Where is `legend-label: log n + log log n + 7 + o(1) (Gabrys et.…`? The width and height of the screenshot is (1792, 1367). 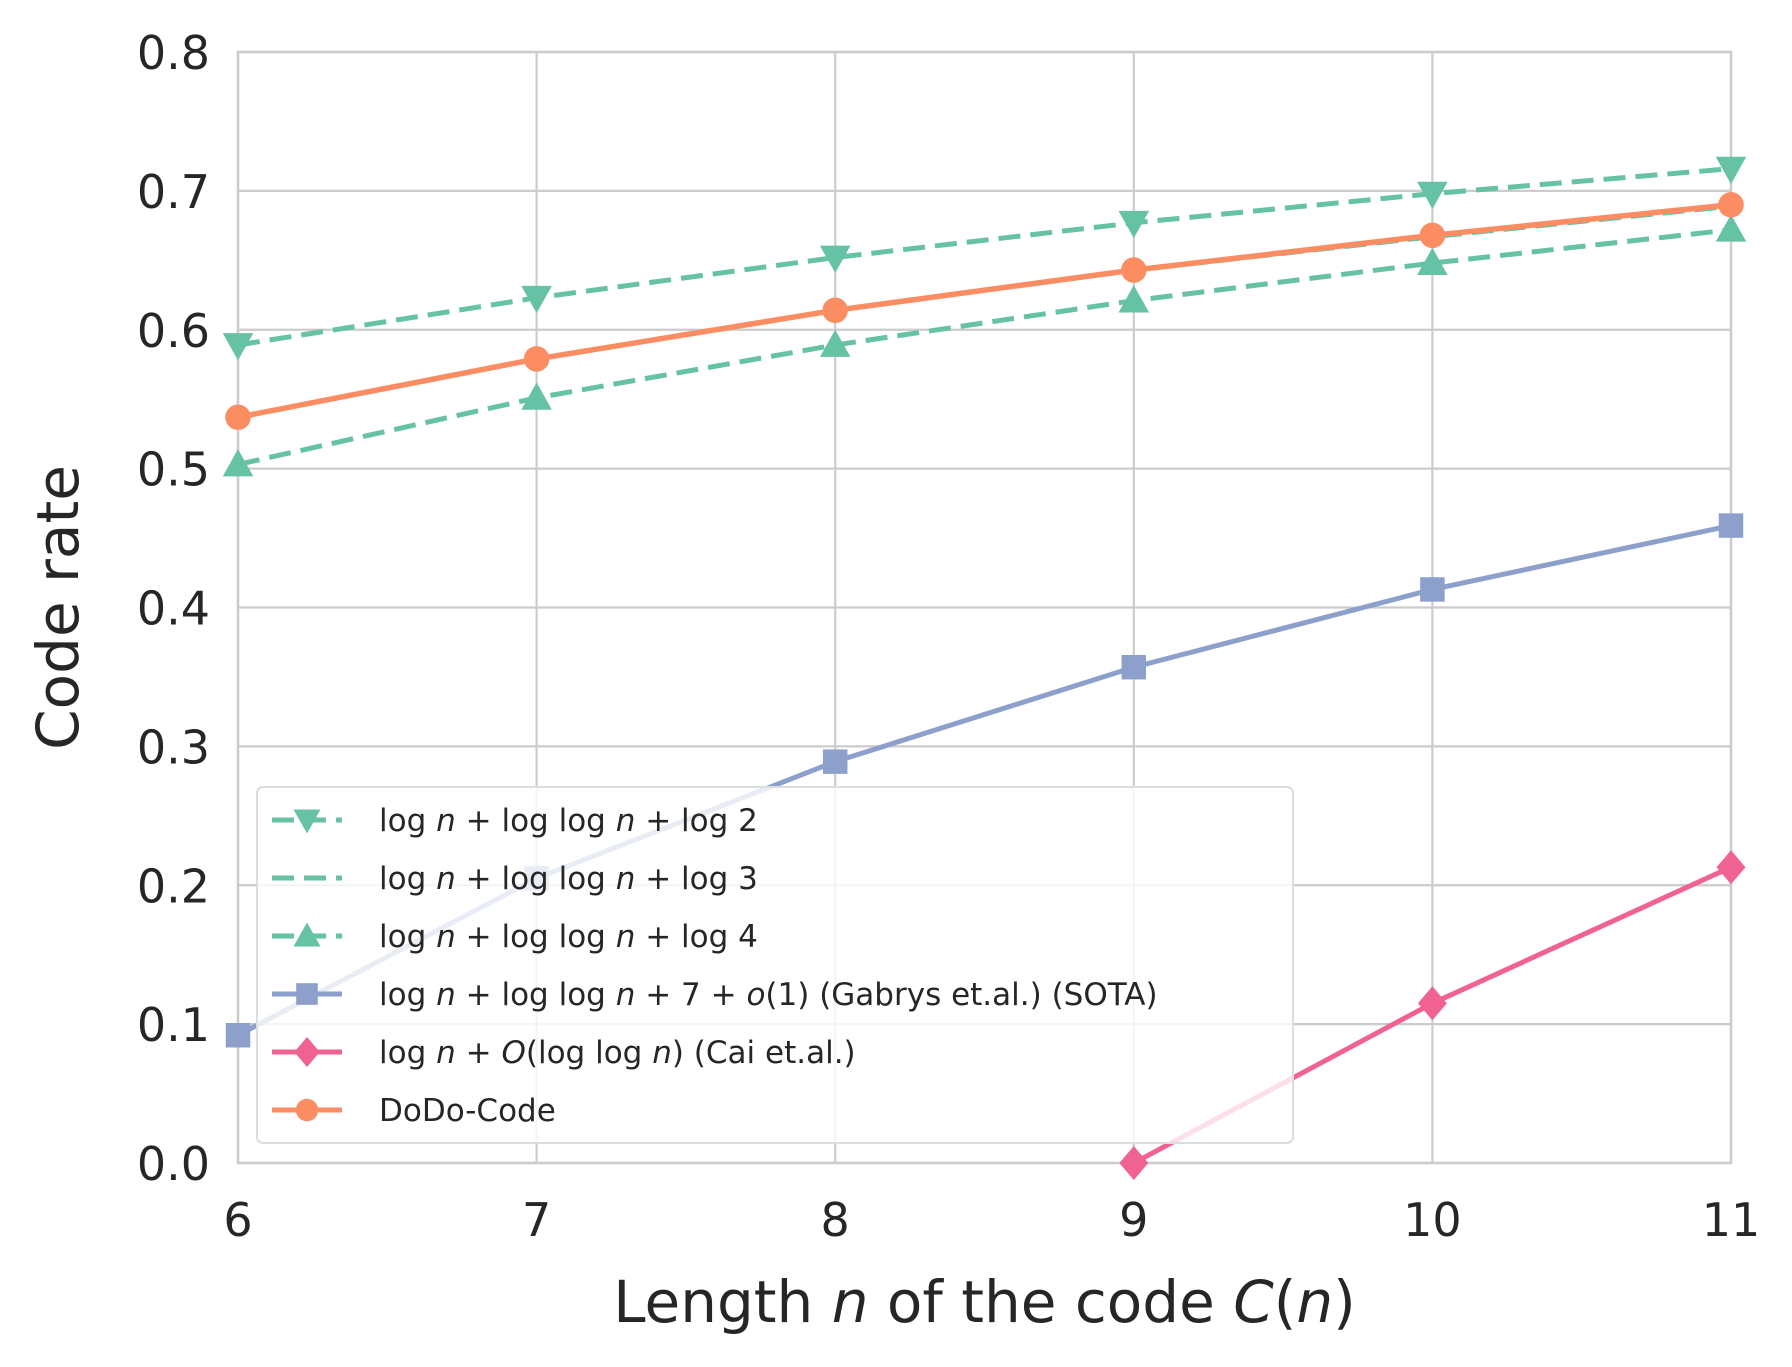 legend-label: log n + log log n + 7 + o(1) (Gabrys et.… is located at coordinates (768, 995).